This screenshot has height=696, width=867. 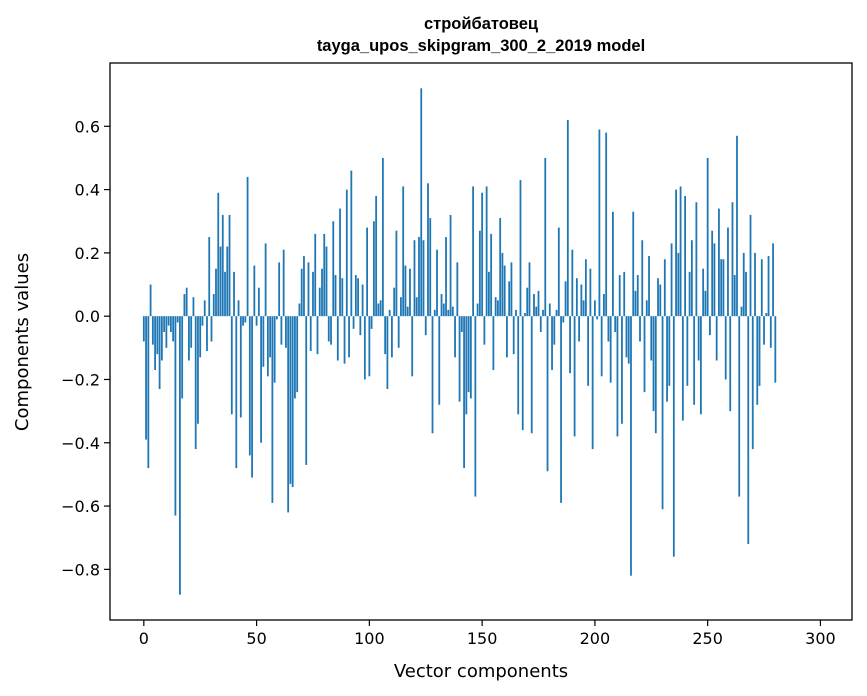 What do you see at coordinates (87, 316) in the screenshot?
I see `y-tick-label: 0.0` at bounding box center [87, 316].